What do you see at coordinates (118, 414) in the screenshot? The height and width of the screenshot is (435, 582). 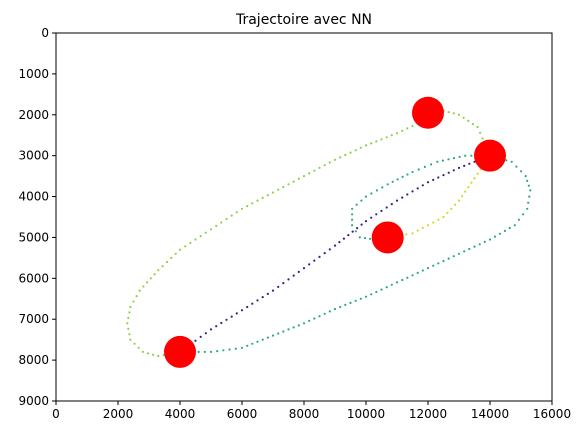 I see `x-tick-label: 2000` at bounding box center [118, 414].